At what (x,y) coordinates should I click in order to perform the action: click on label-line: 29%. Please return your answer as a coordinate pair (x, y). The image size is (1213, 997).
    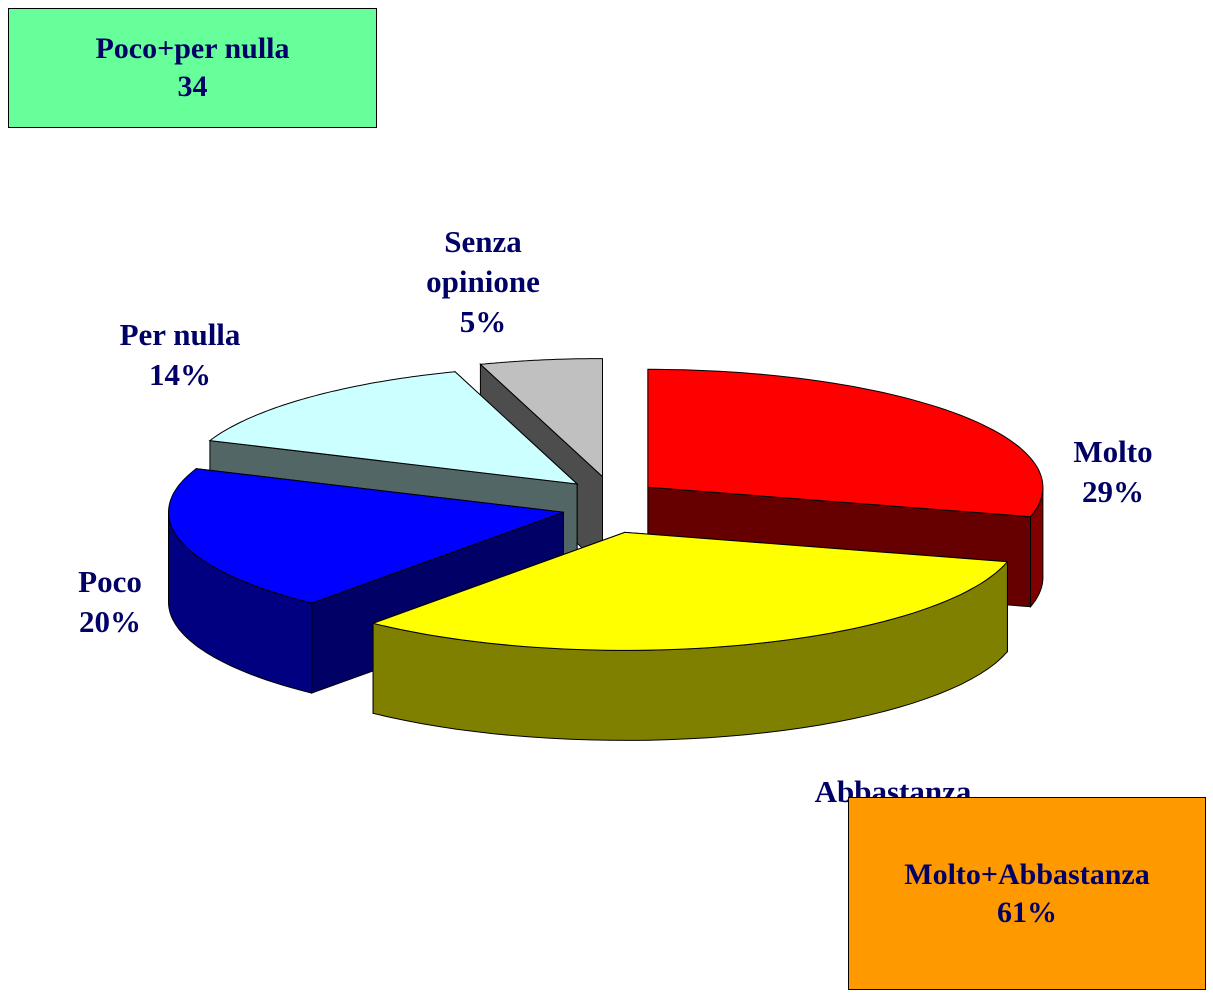
    Looking at the image, I should click on (1112, 491).